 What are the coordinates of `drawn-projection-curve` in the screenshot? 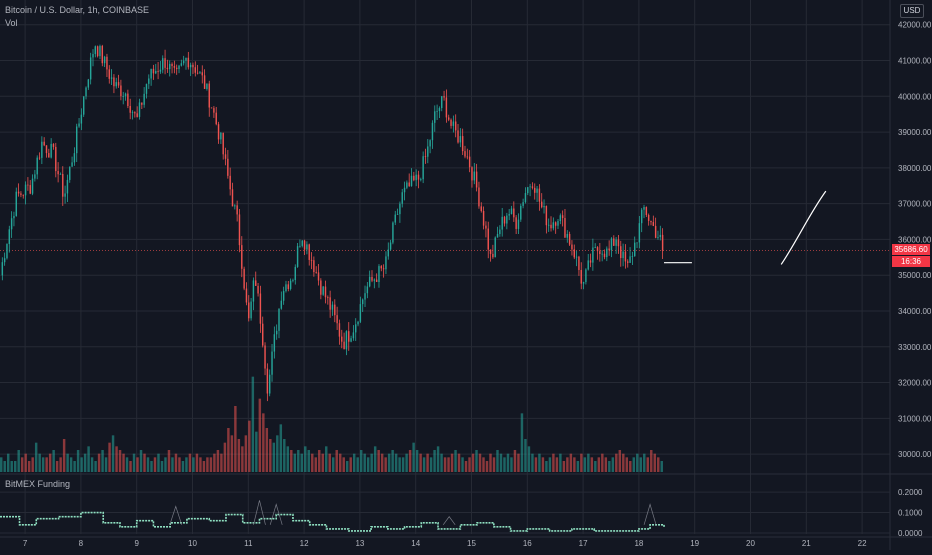 It's located at (803, 227).